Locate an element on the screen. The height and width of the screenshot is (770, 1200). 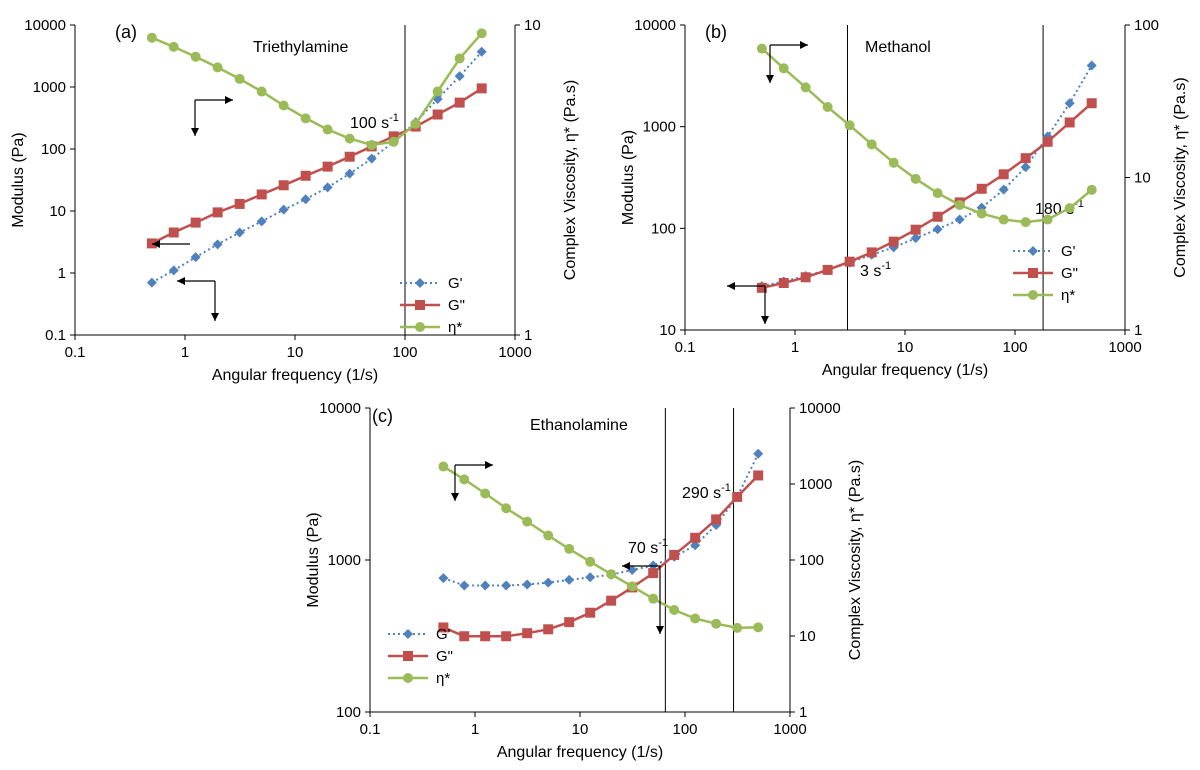
marker-label-value: 290 s is located at coordinates (701, 493).